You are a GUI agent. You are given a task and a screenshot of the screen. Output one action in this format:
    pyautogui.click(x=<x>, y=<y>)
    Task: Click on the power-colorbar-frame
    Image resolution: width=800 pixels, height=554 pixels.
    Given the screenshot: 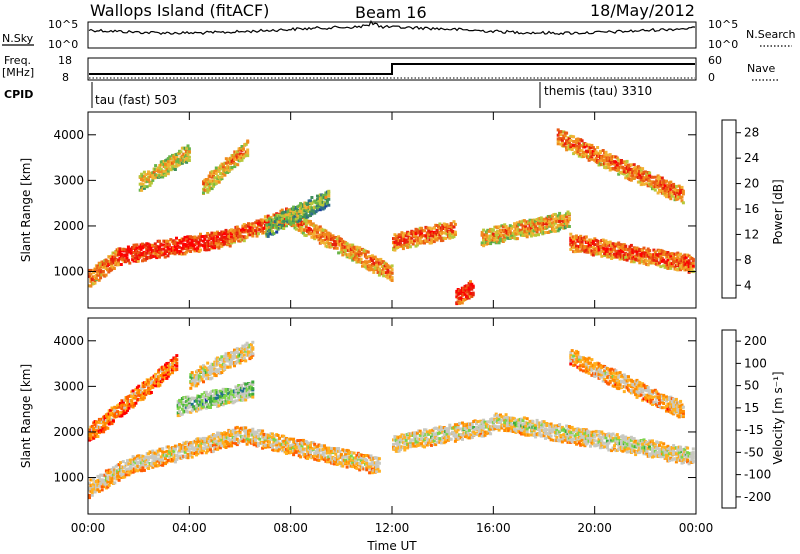 What is the action you would take?
    pyautogui.click(x=729, y=209)
    